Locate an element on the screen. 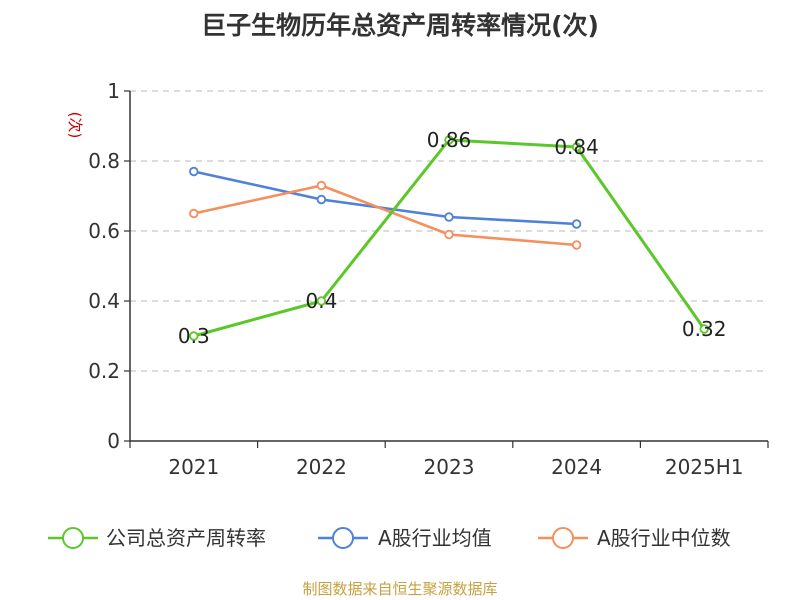 Image resolution: width=800 pixels, height=600 pixels. data-label: 0.84 is located at coordinates (576, 147).